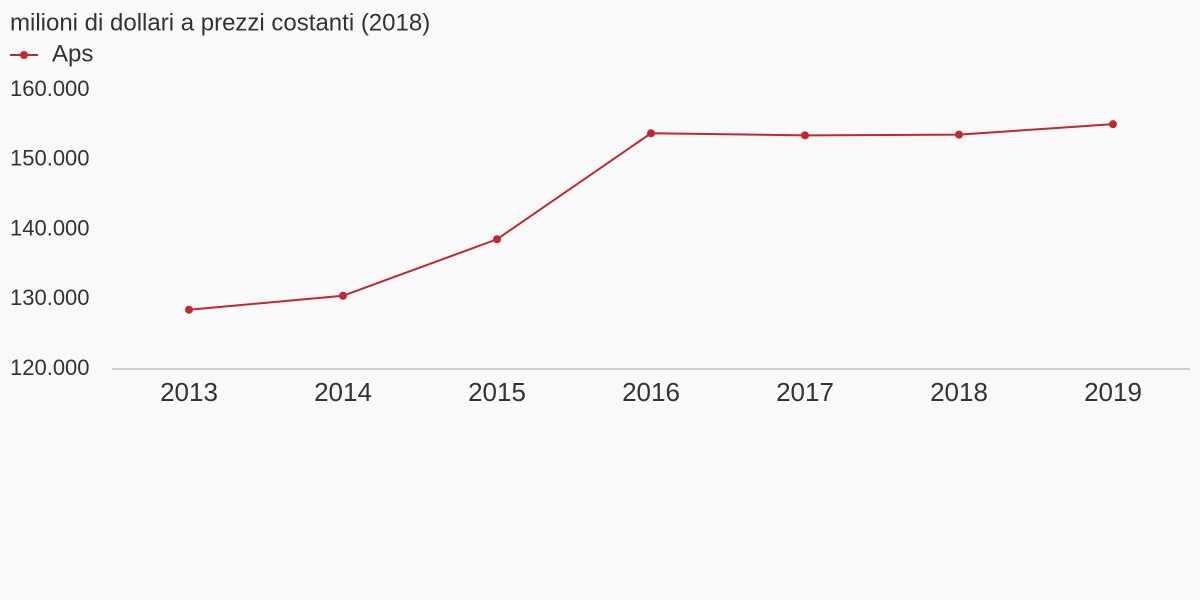  I want to click on x-tick-label: 2016, so click(651, 392).